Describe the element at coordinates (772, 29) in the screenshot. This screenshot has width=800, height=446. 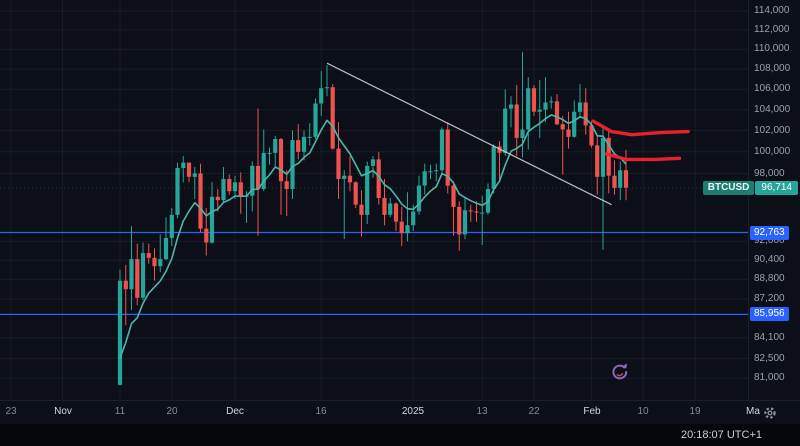
I see `price-tick-label: 112,000` at that location.